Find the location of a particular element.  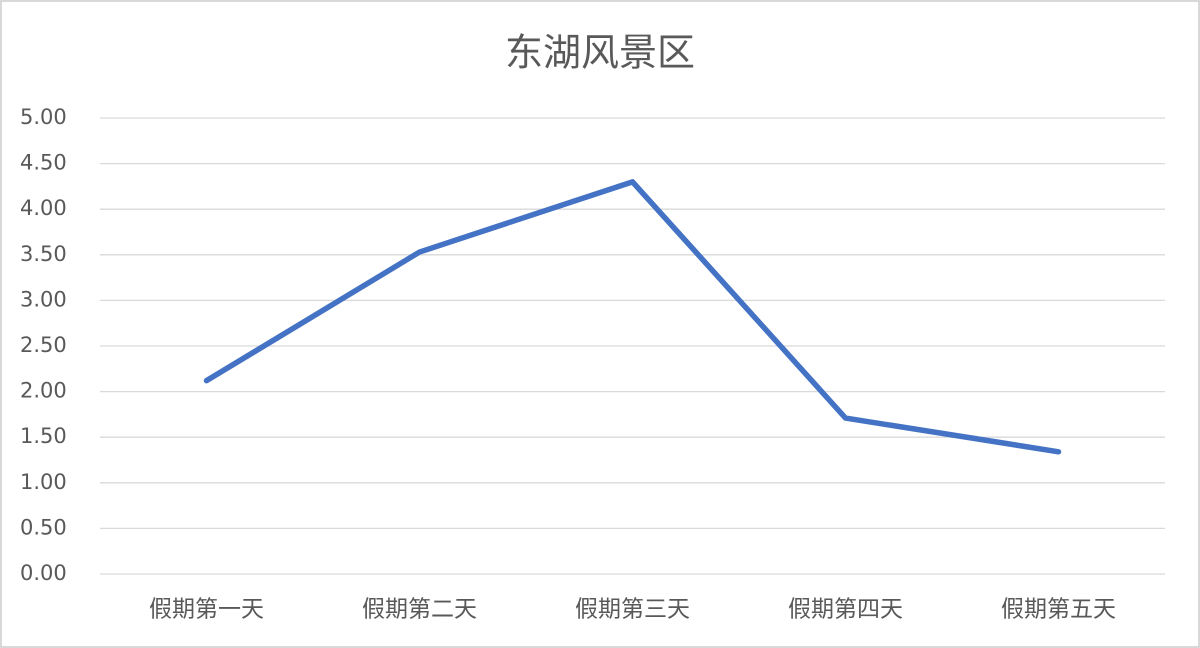

x-tick-label: 假期第五天 is located at coordinates (1058, 610).